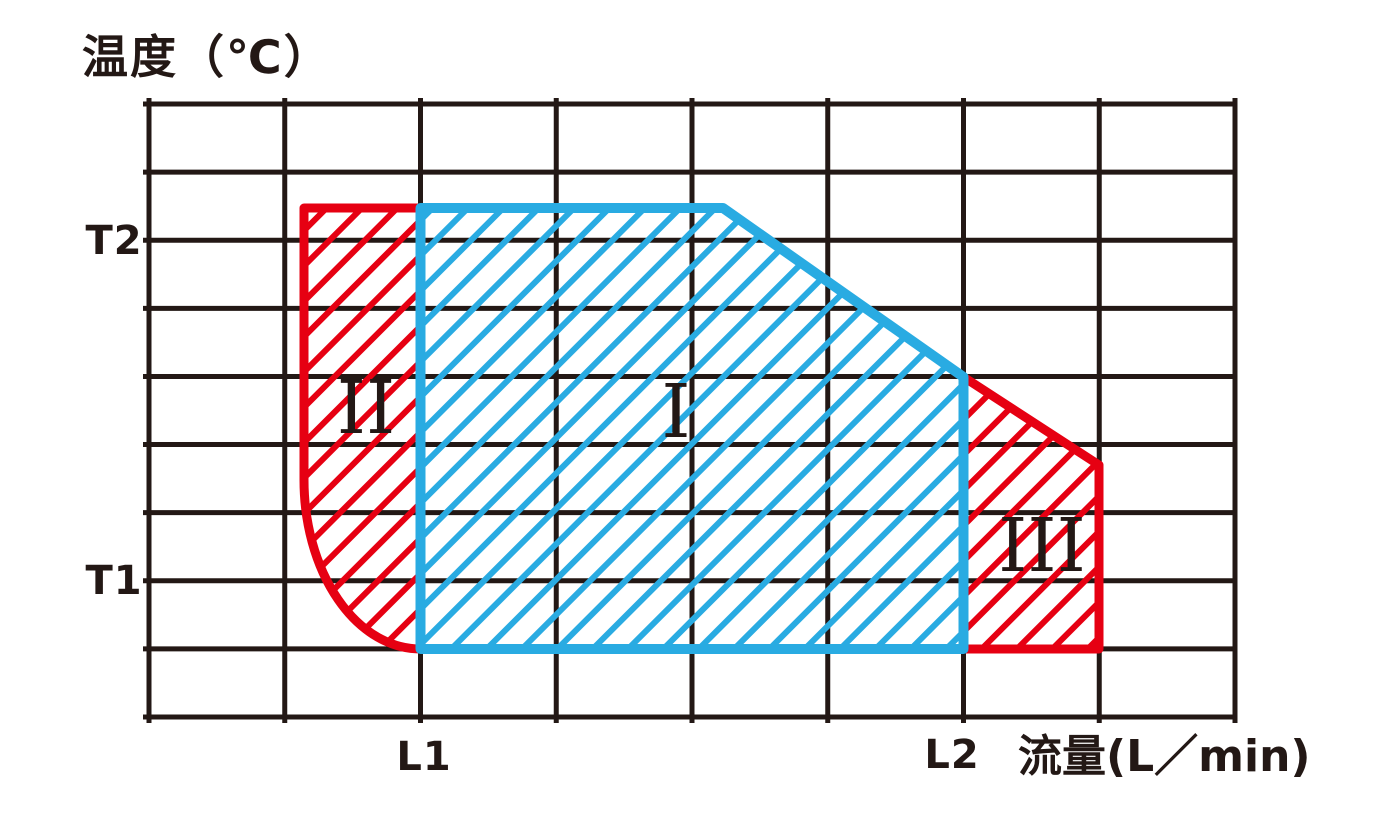  Describe the element at coordinates (676, 412) in the screenshot. I see `region-label-i: I` at that location.